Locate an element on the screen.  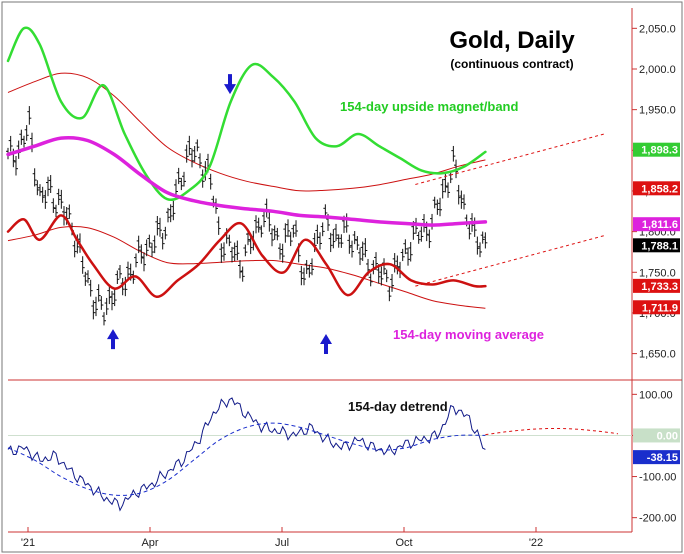
value-badge-label: 1,858.2 is located at coordinates (659, 189).